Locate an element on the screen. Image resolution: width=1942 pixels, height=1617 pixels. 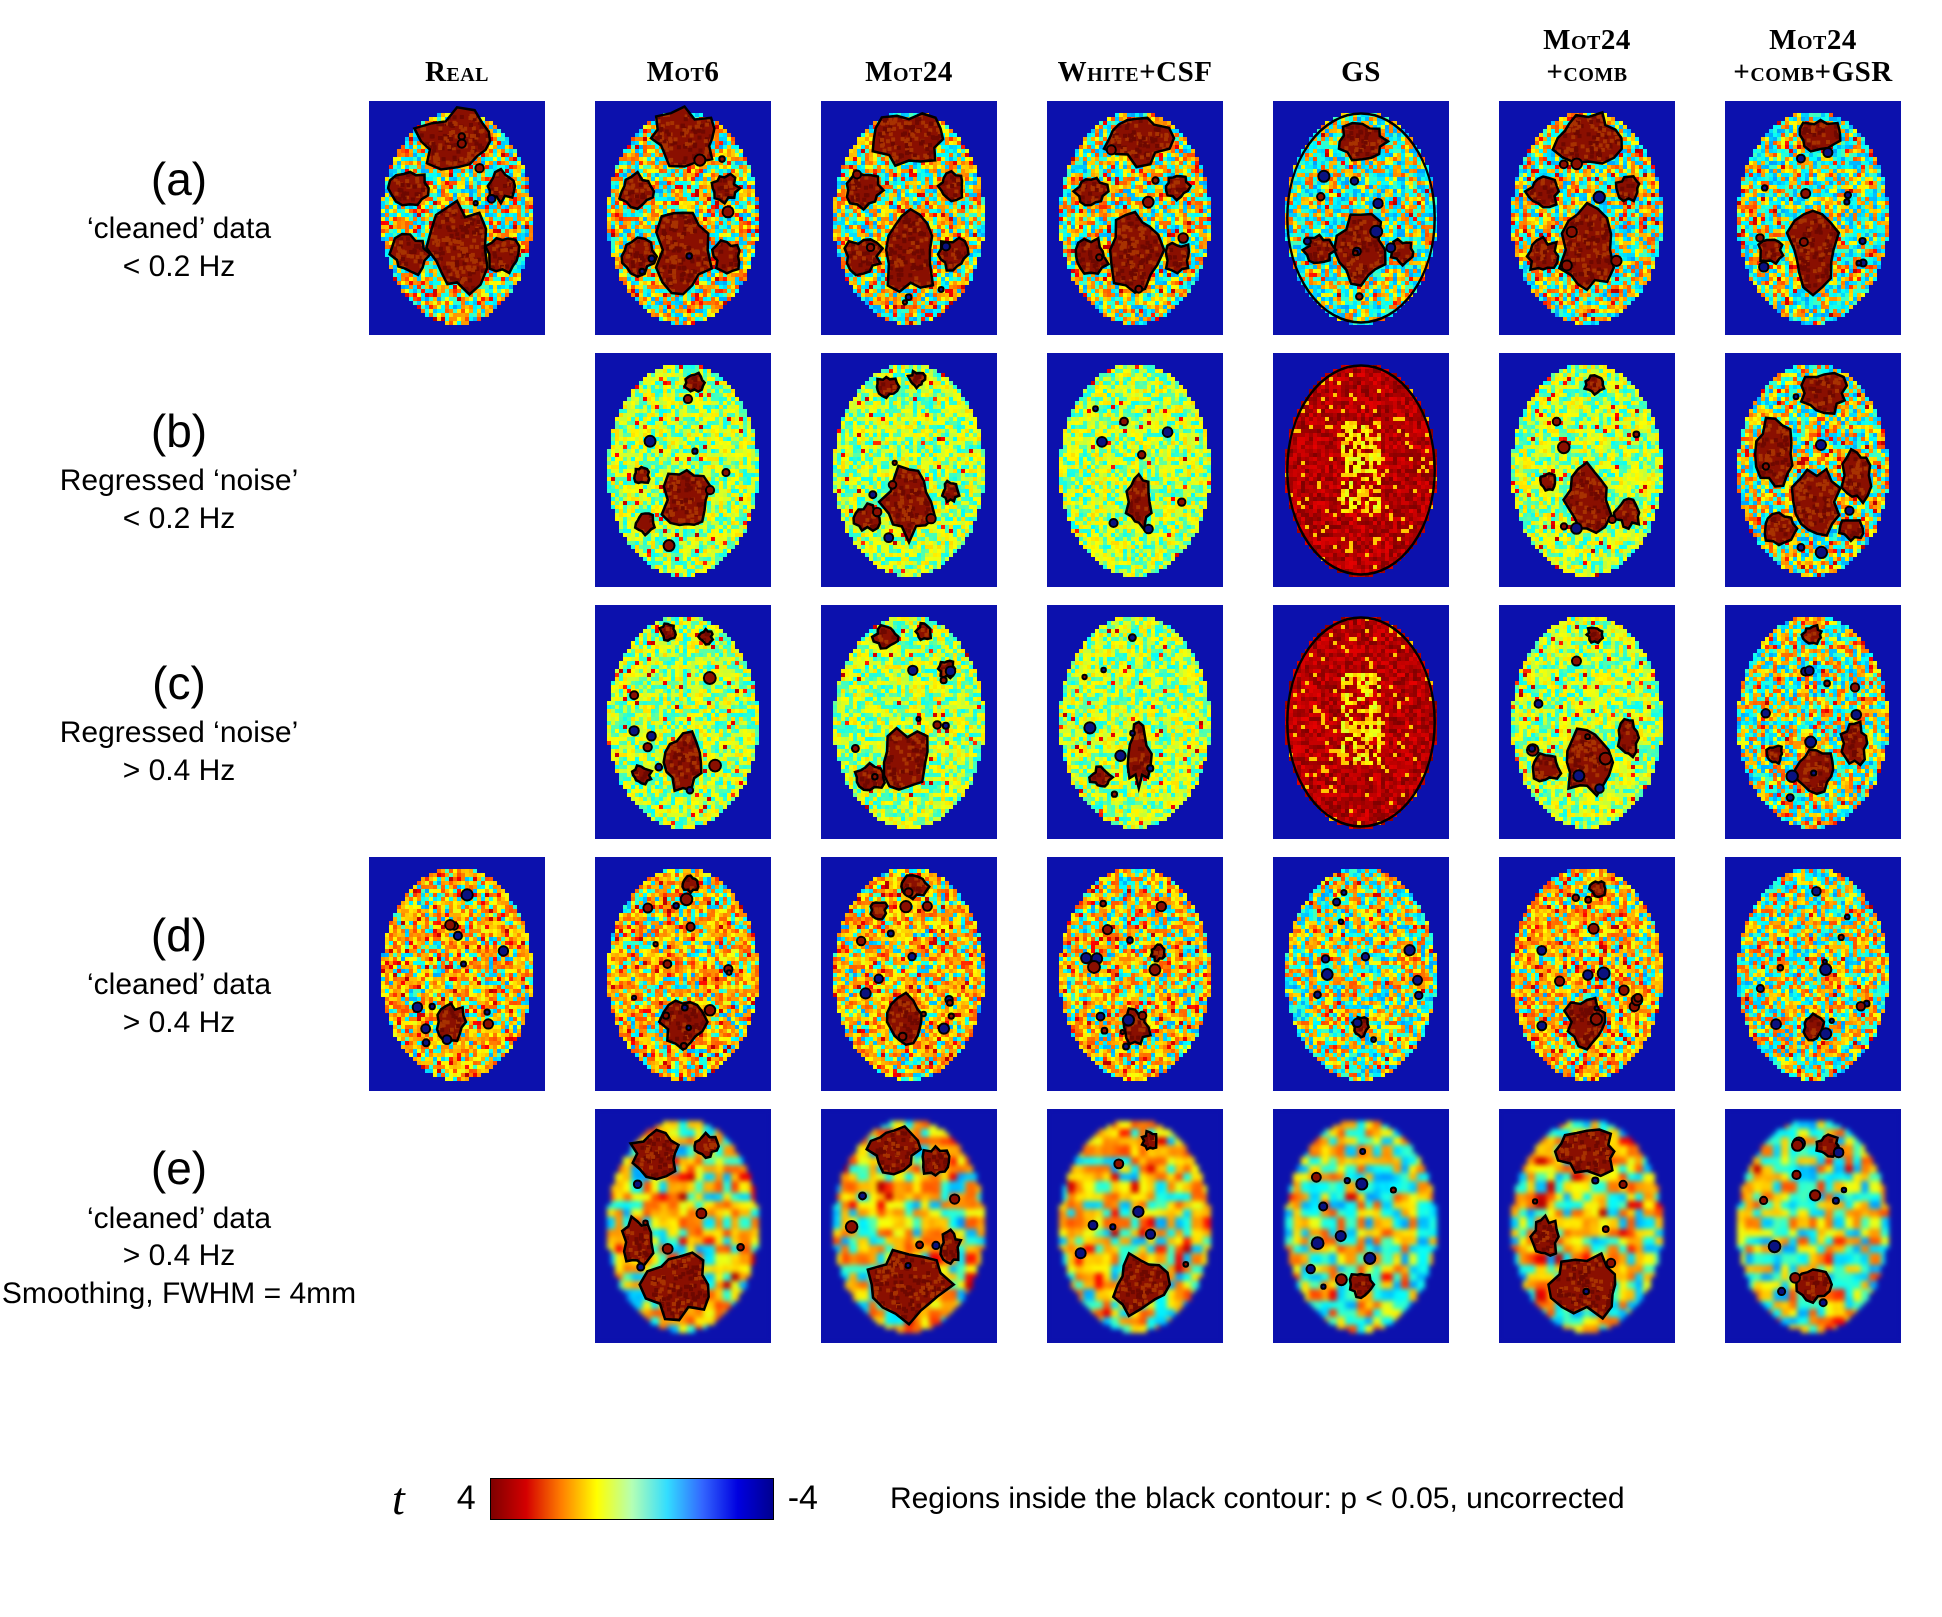
row-label: (d) ‘cleaned’ data > 0.4 Hz is located at coordinates (179, 974).